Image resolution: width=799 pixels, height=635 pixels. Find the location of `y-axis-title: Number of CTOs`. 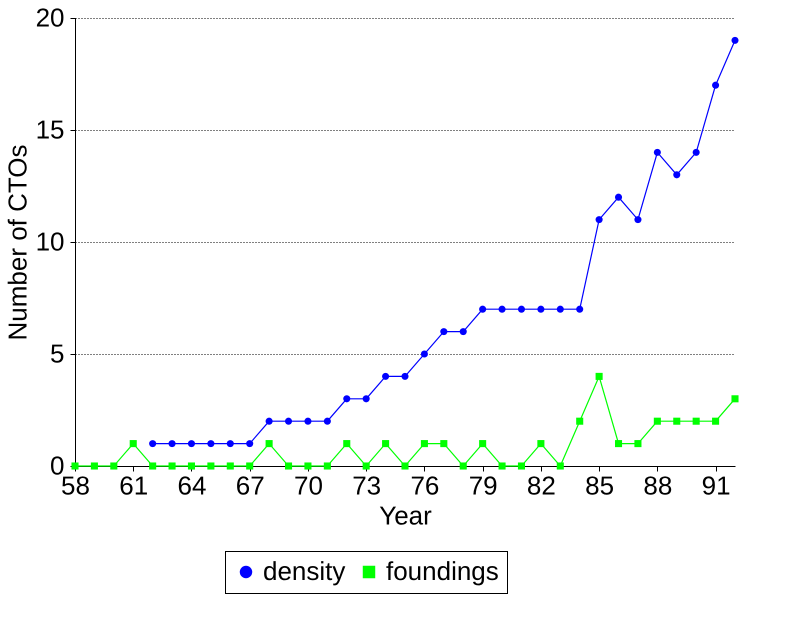

y-axis-title: Number of CTOs is located at coordinates (17, 242).